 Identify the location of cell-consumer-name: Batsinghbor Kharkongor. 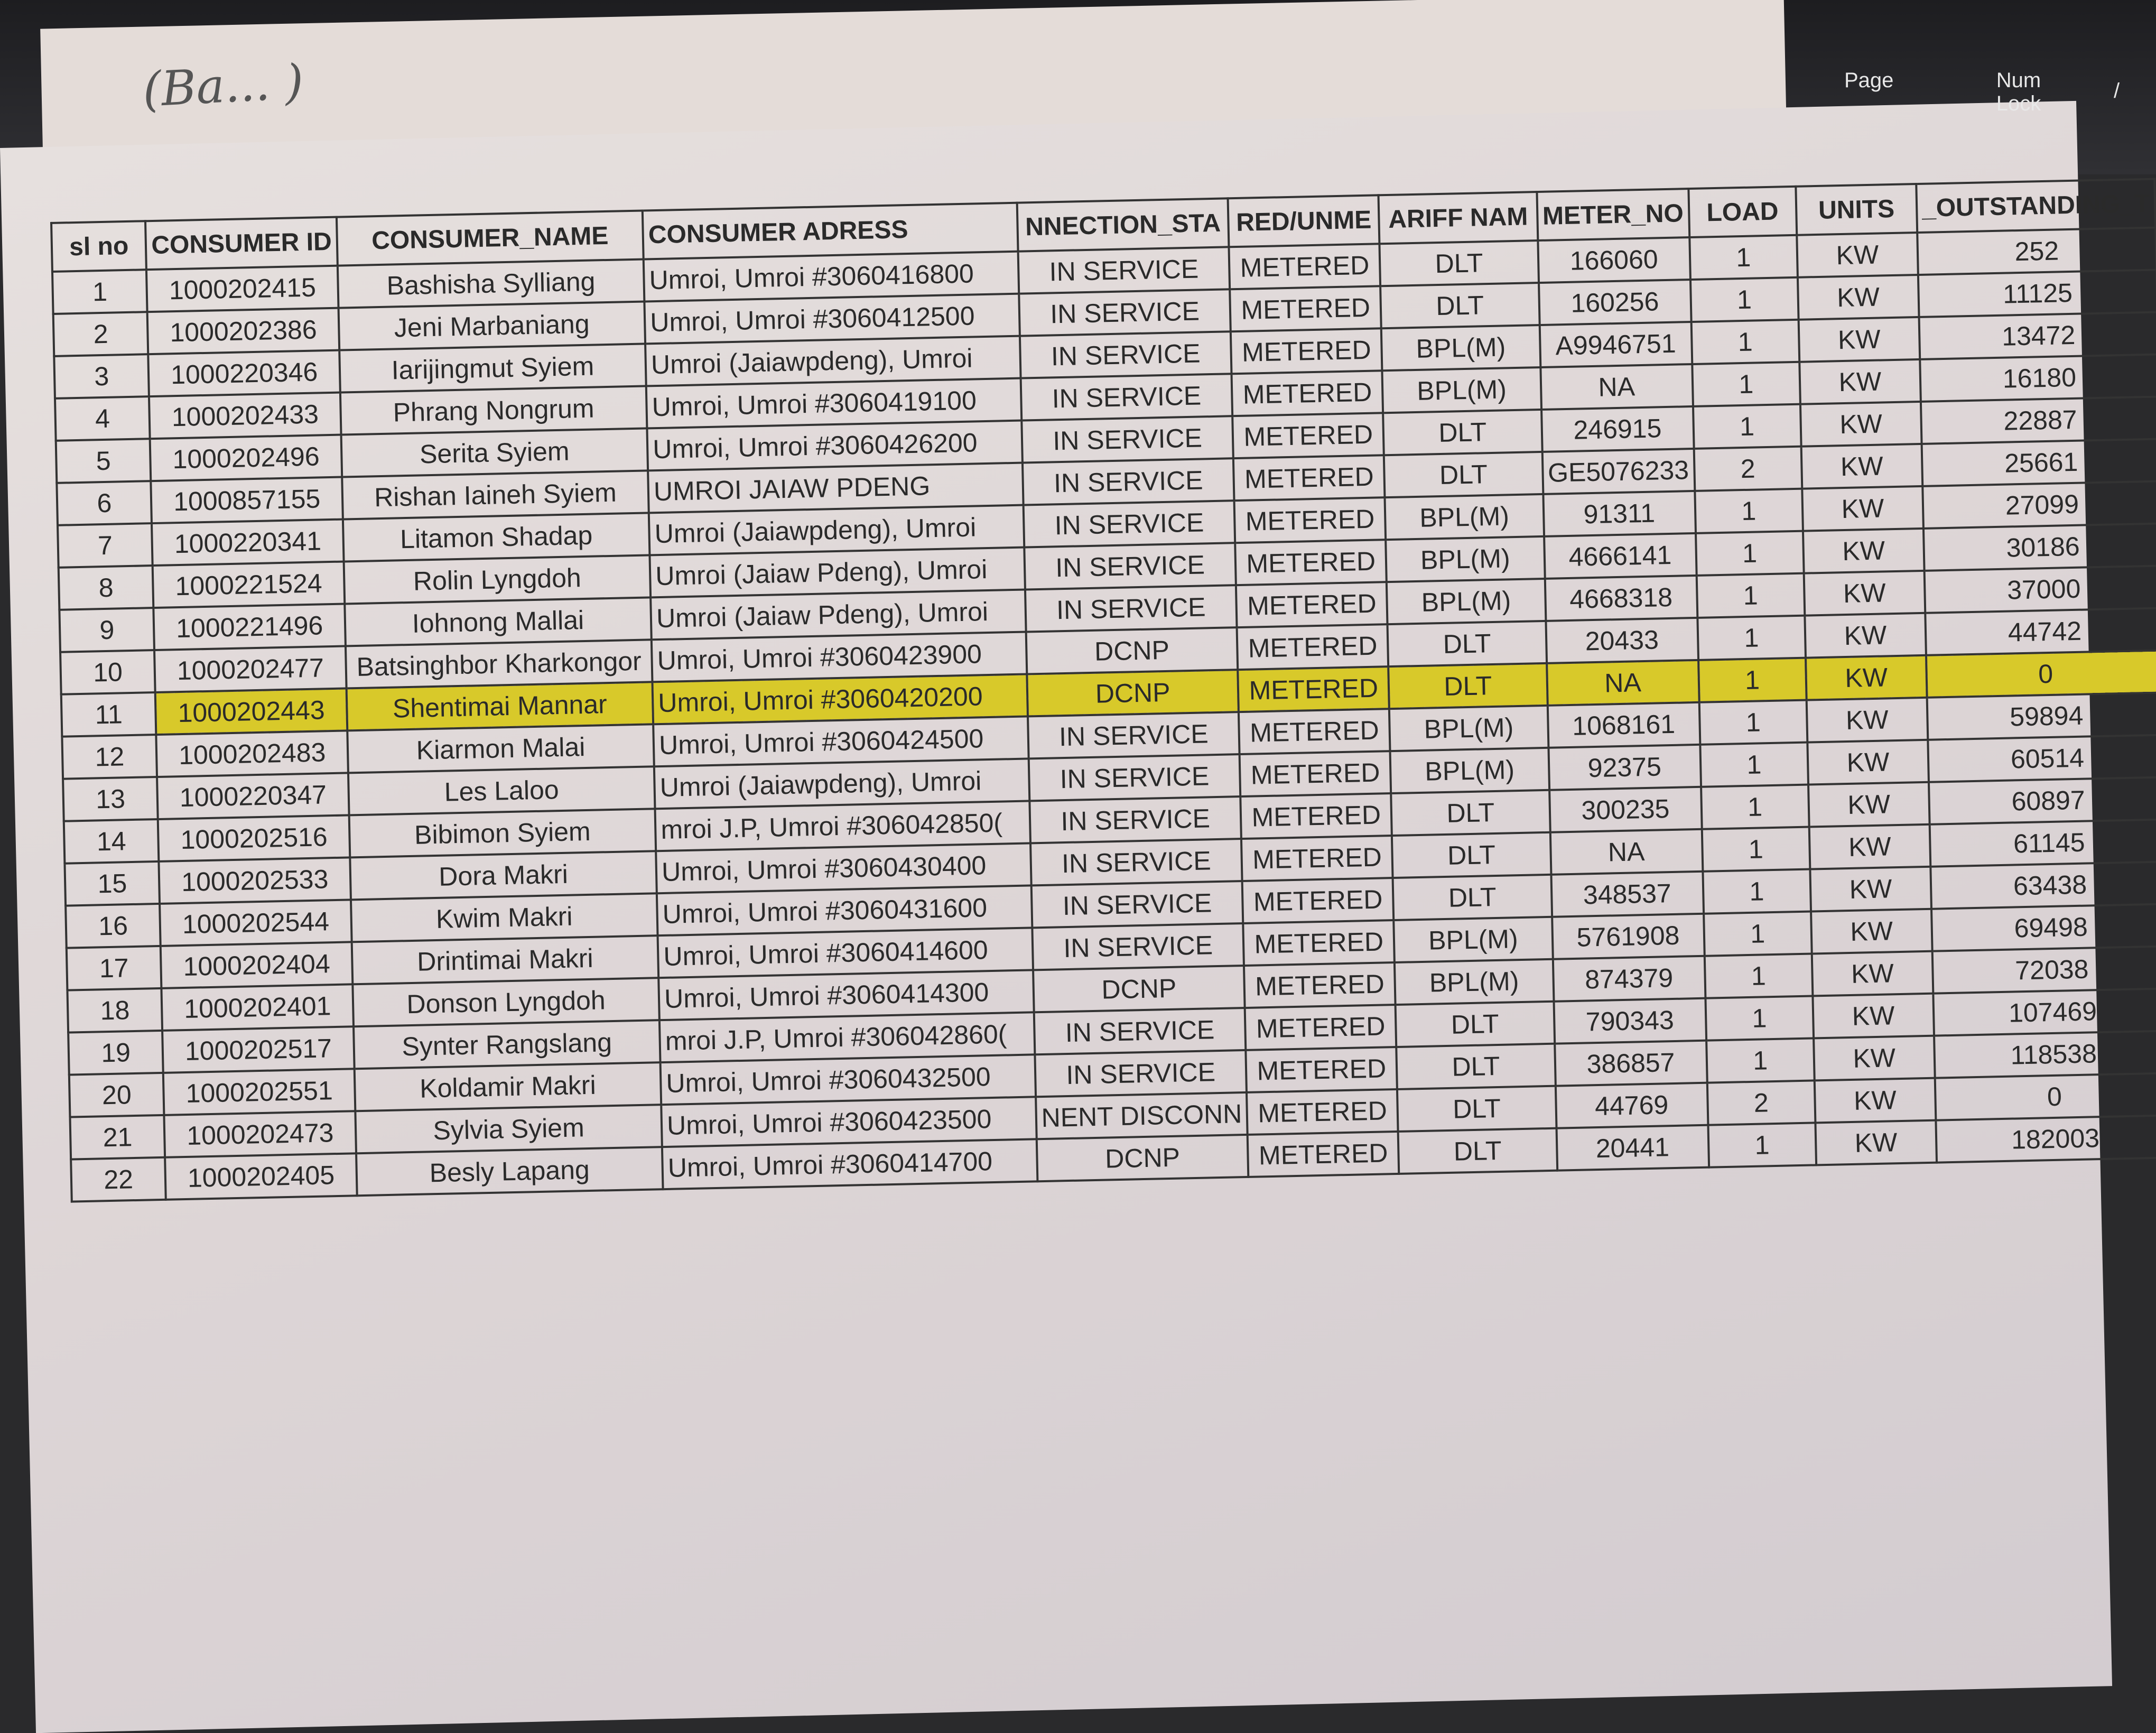
(499, 665).